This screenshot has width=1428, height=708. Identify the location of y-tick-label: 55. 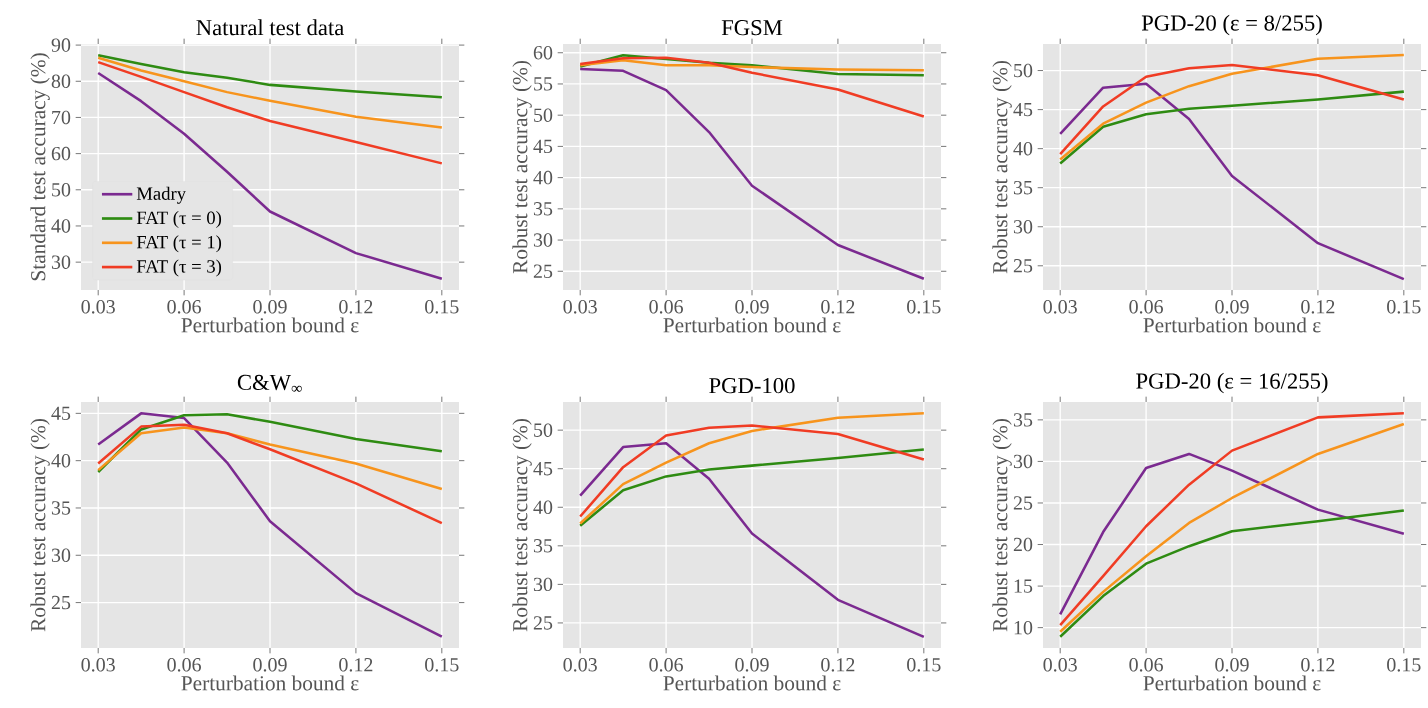
(543, 84).